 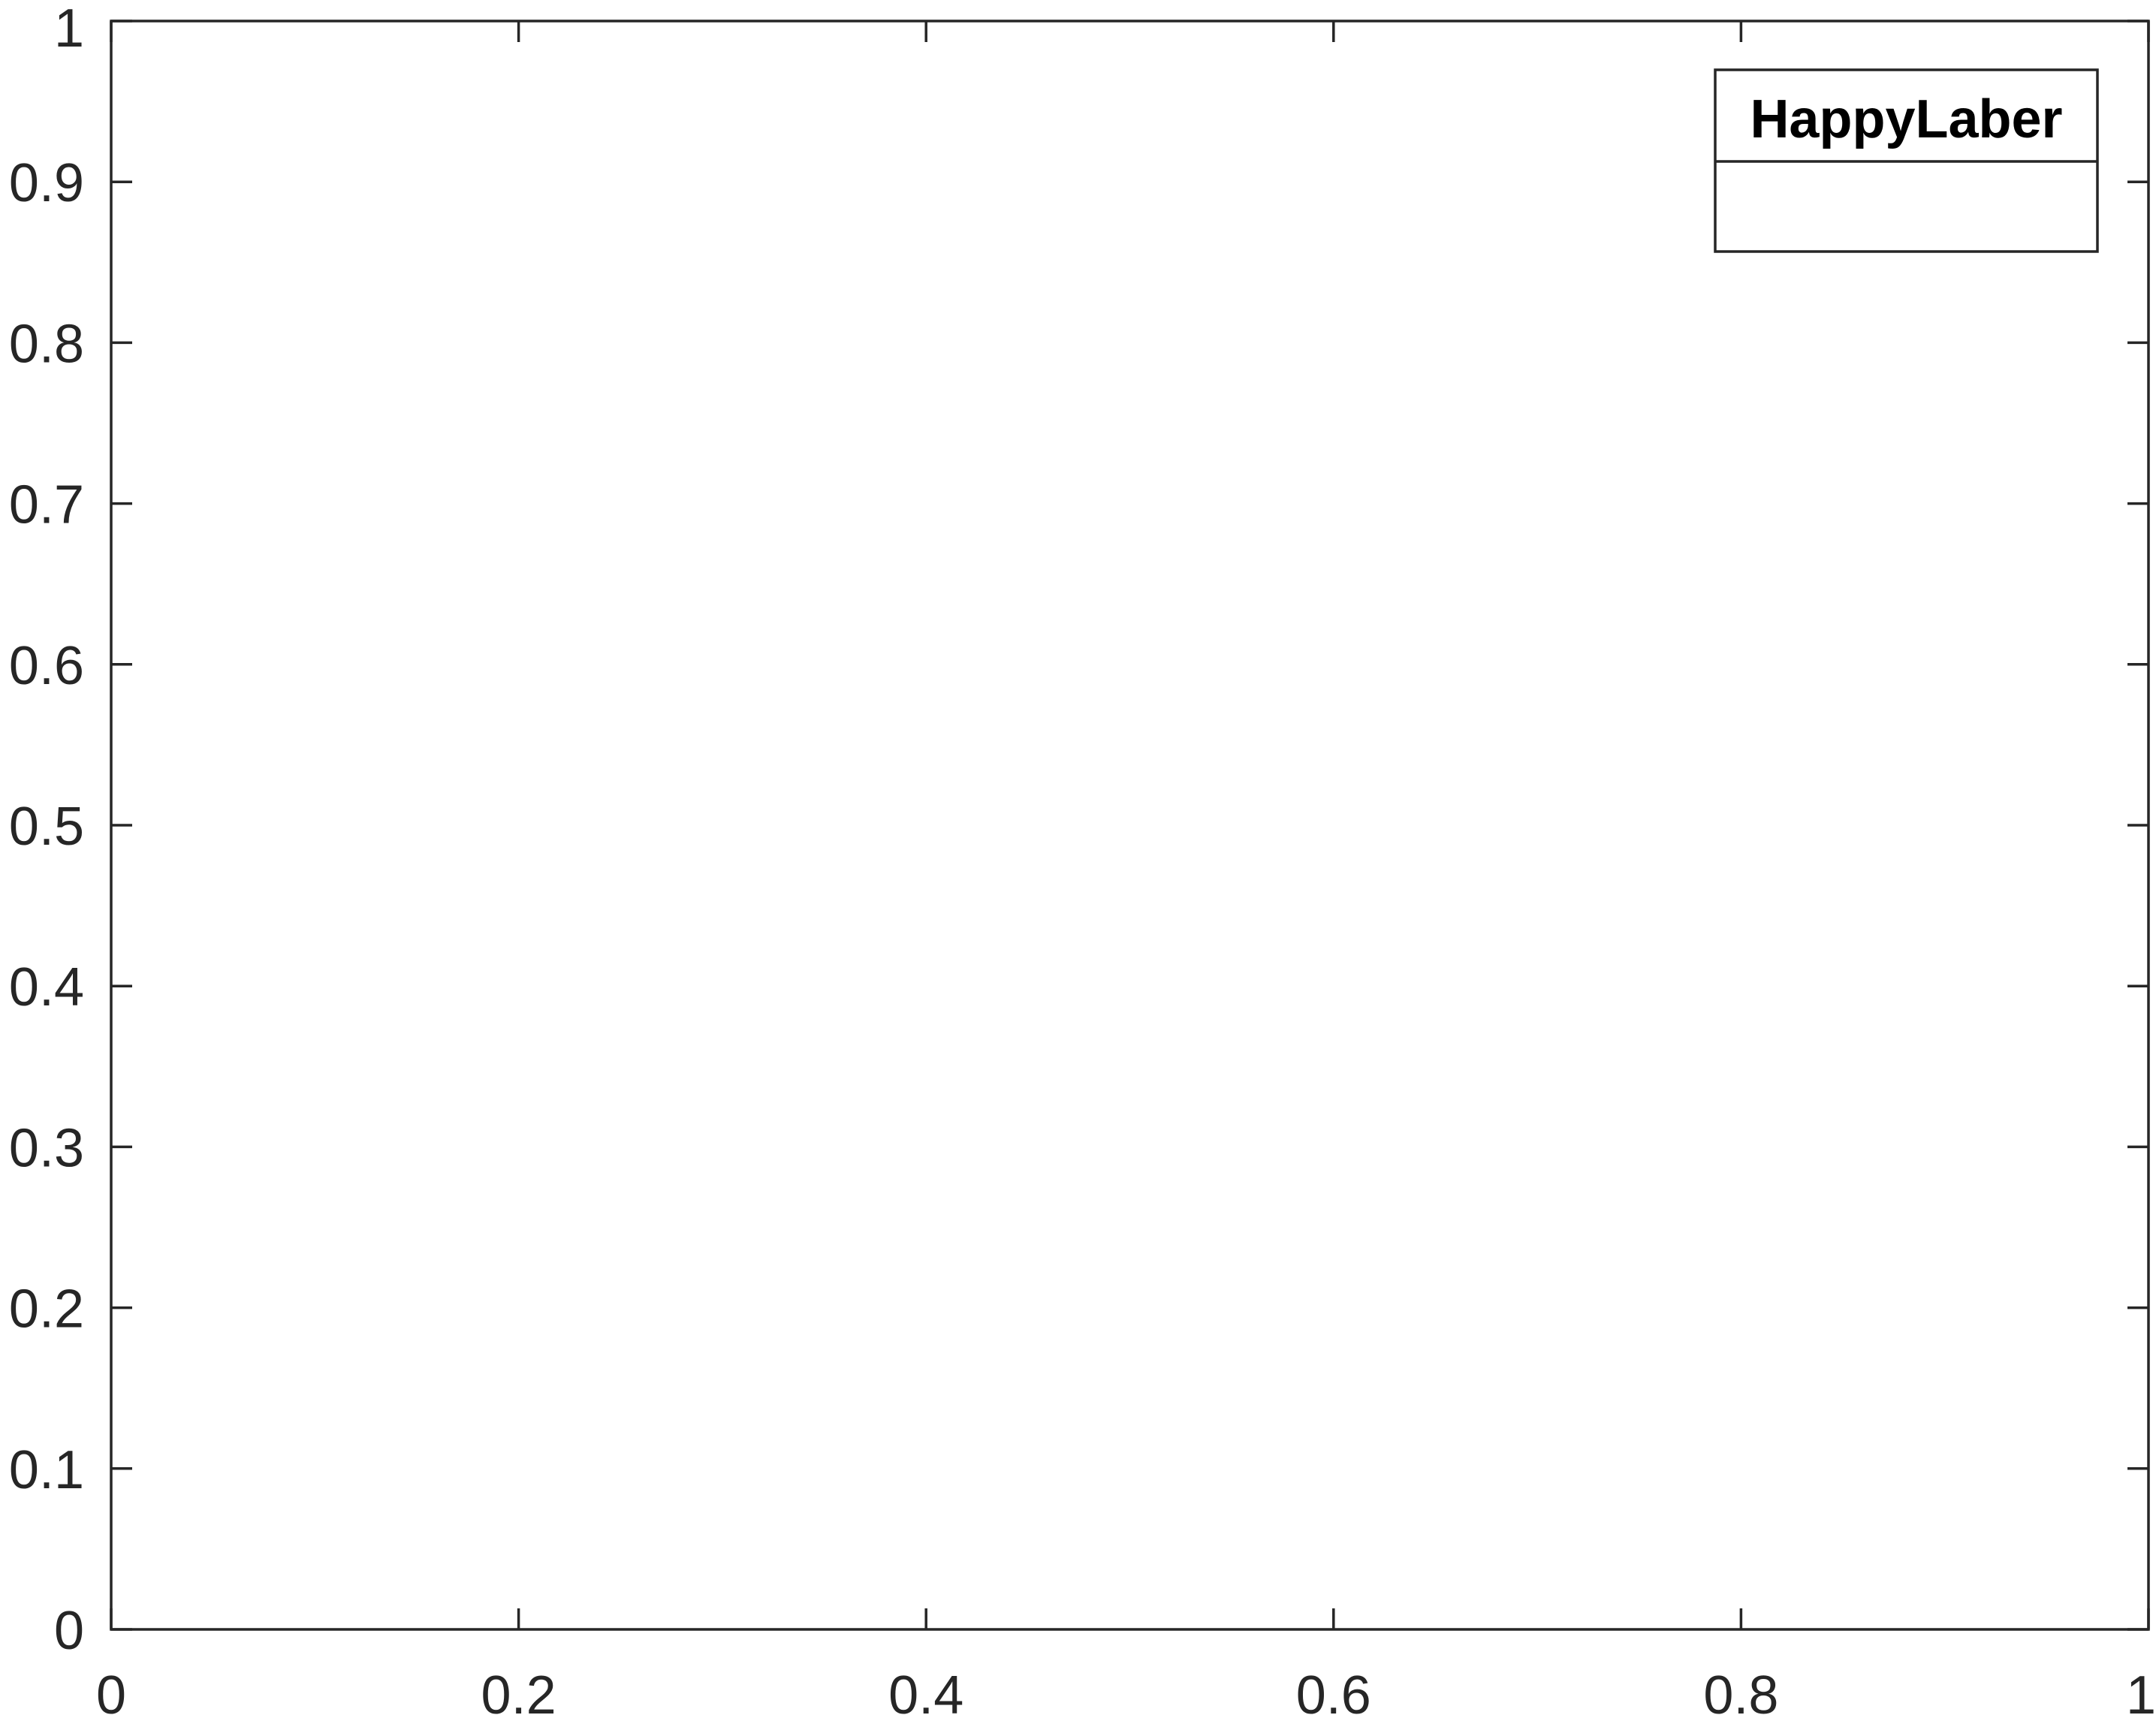 I want to click on x-tick-label: 1, so click(x=2141, y=1691).